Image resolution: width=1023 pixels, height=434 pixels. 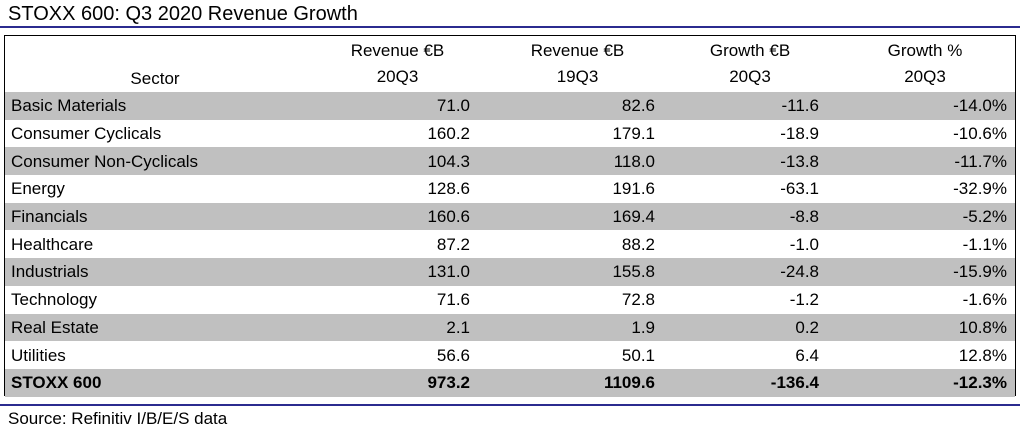 What do you see at coordinates (397, 64) in the screenshot?
I see `header-revenue-20q3: Revenue €B 20Q3` at bounding box center [397, 64].